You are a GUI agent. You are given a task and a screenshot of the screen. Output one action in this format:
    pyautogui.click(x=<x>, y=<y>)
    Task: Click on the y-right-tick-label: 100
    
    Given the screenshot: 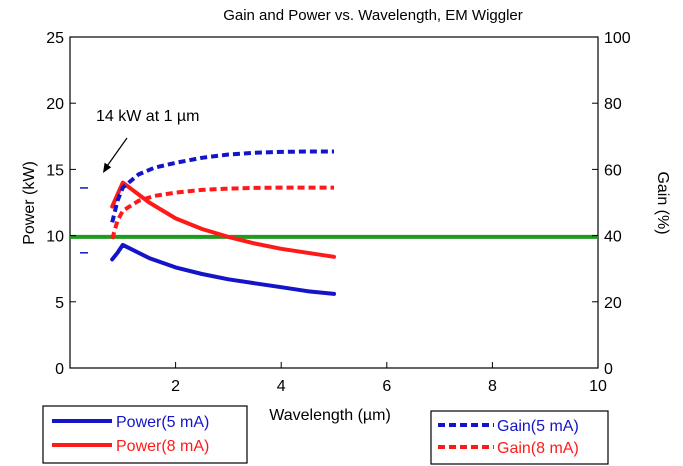 What is the action you would take?
    pyautogui.click(x=617, y=38)
    